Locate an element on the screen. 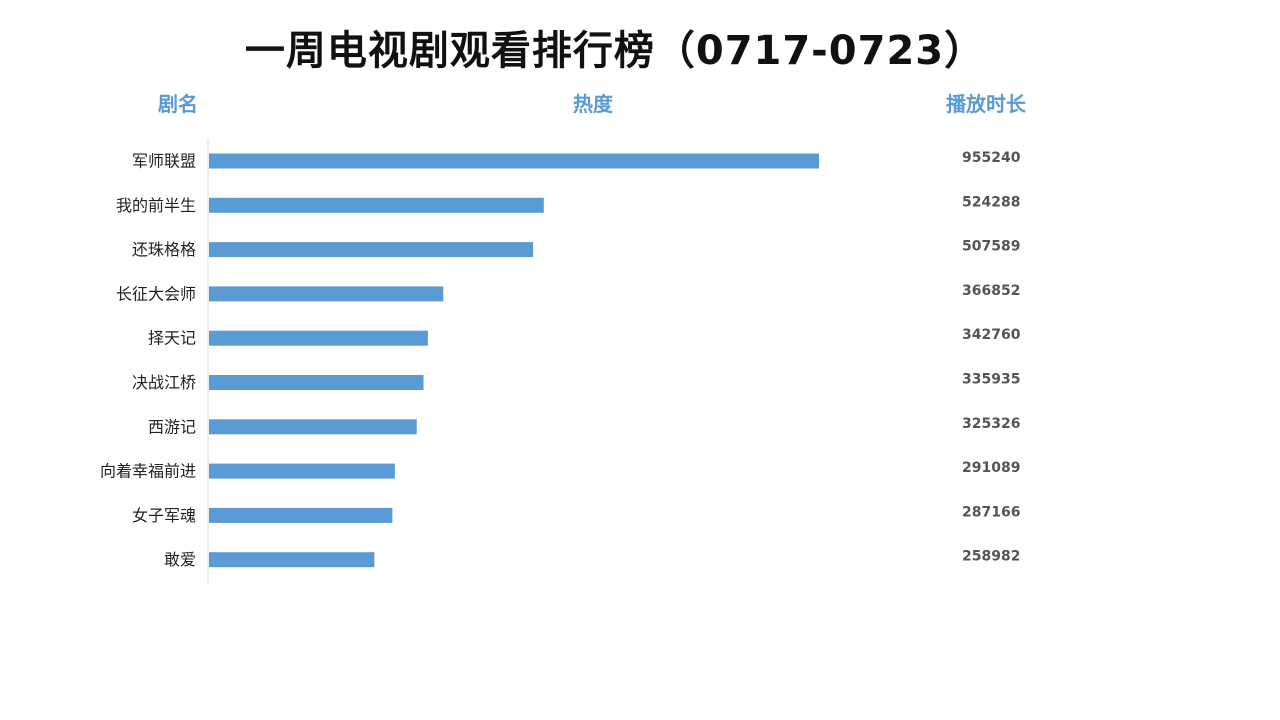  value-label: 507589 is located at coordinates (991, 247).